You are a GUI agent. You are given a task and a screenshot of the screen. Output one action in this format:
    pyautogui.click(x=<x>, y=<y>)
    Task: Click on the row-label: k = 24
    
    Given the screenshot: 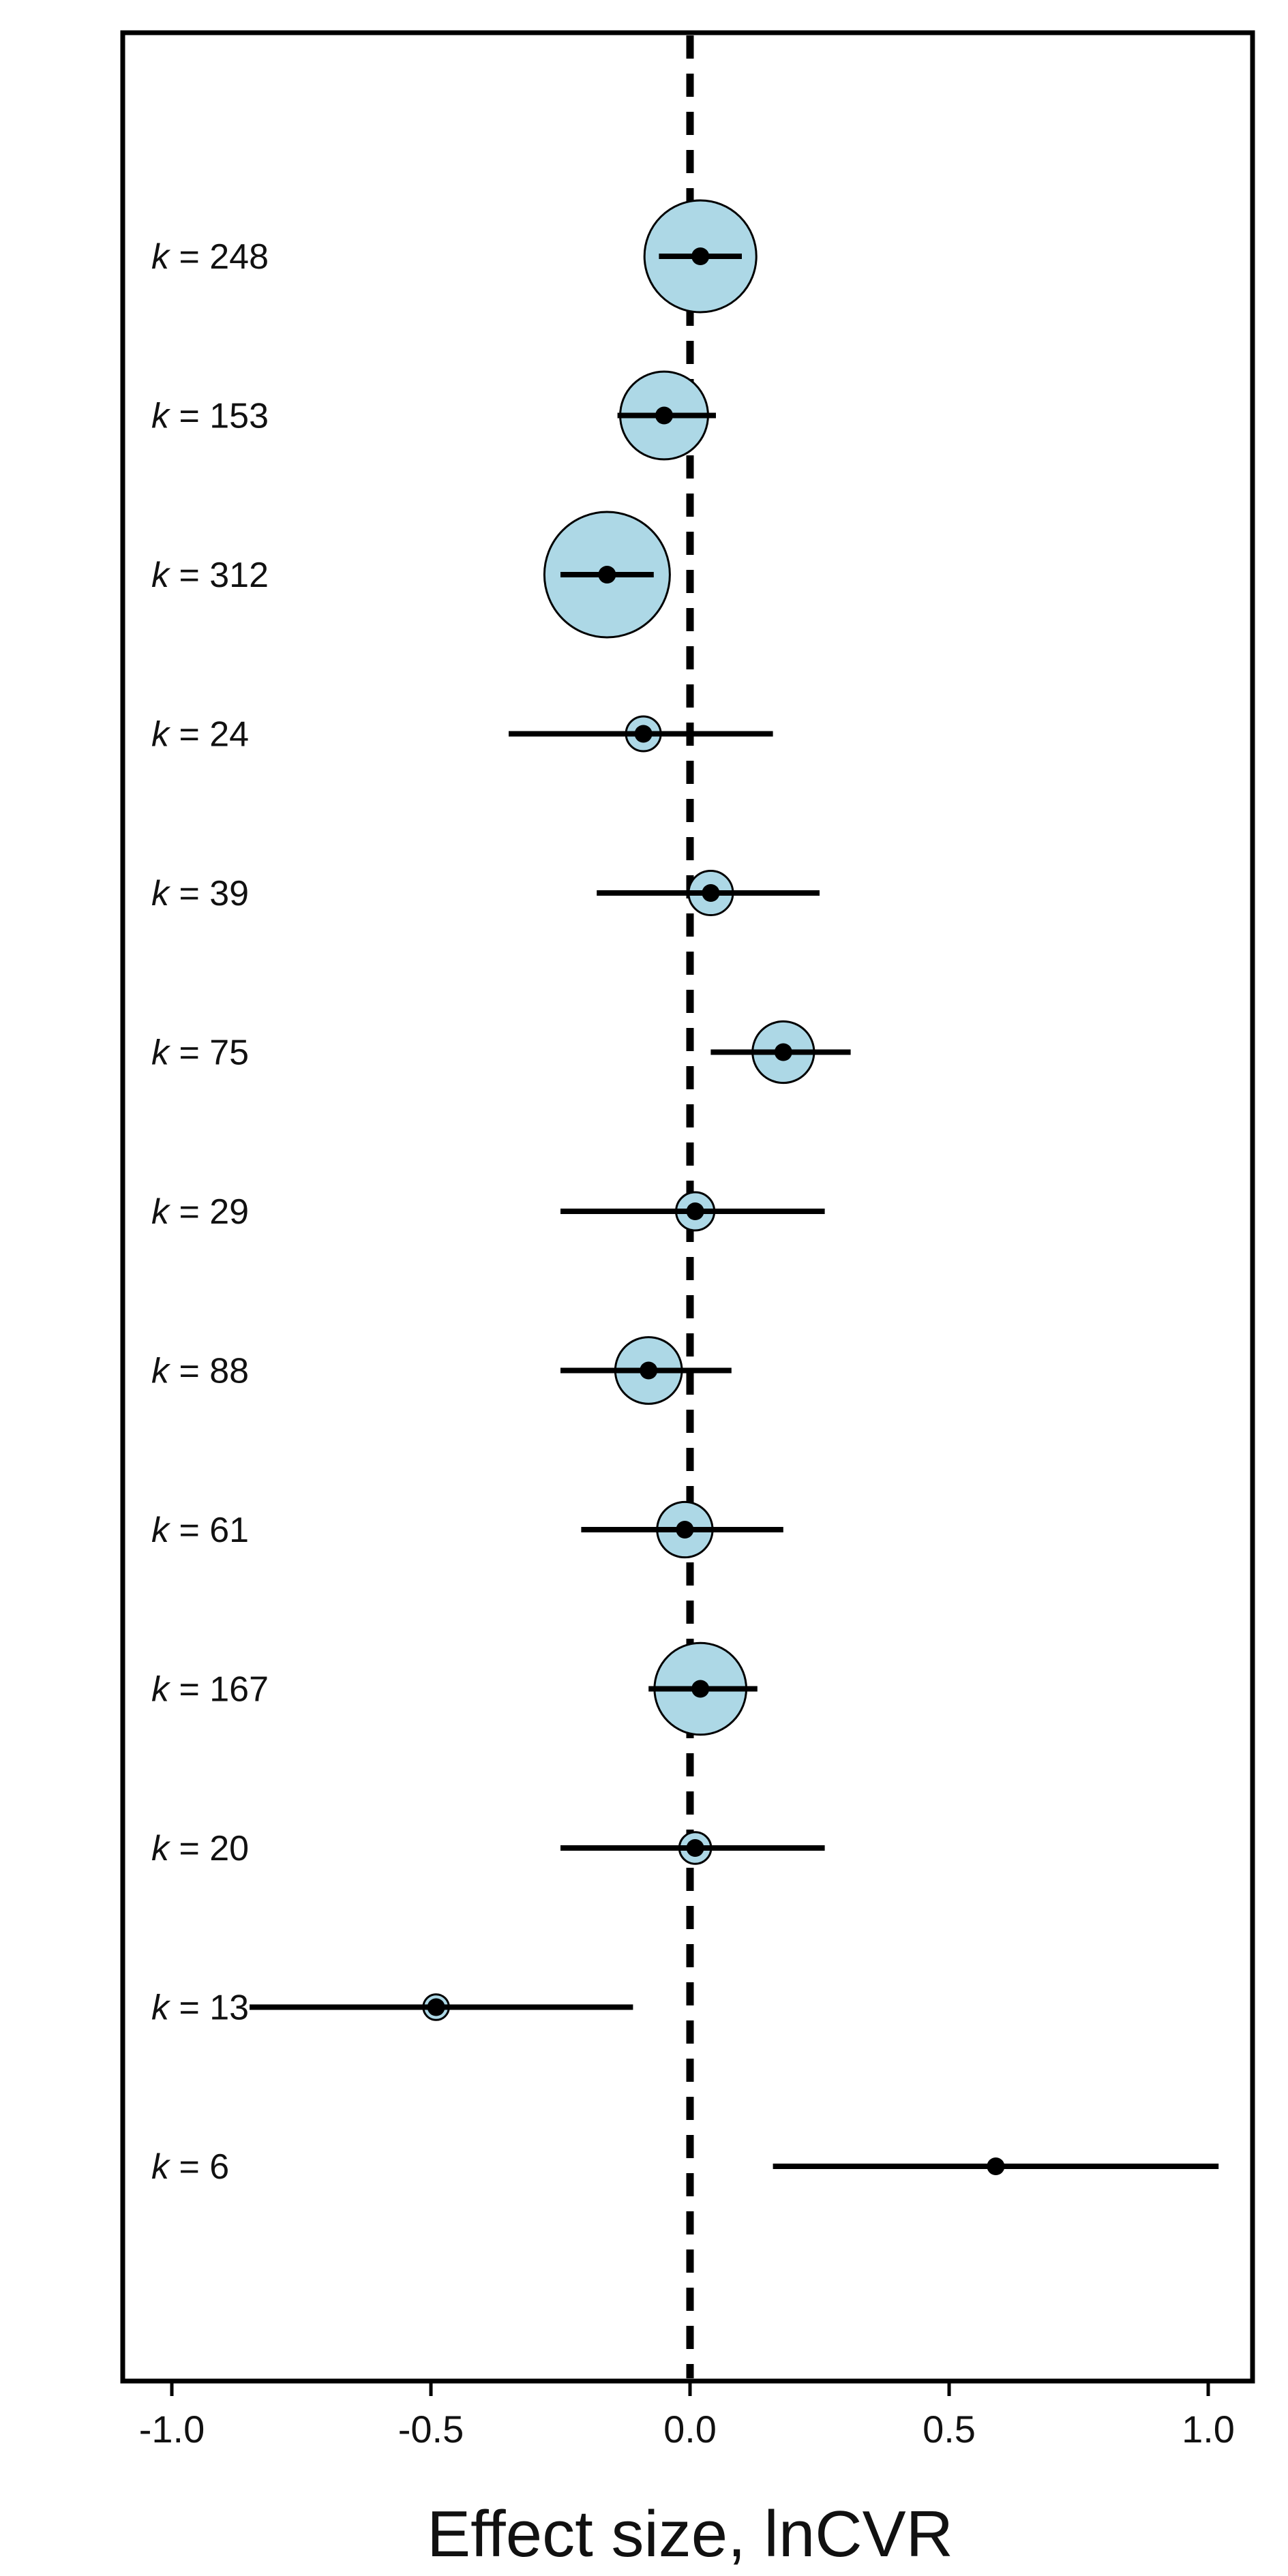 What is the action you would take?
    pyautogui.click(x=200, y=735)
    